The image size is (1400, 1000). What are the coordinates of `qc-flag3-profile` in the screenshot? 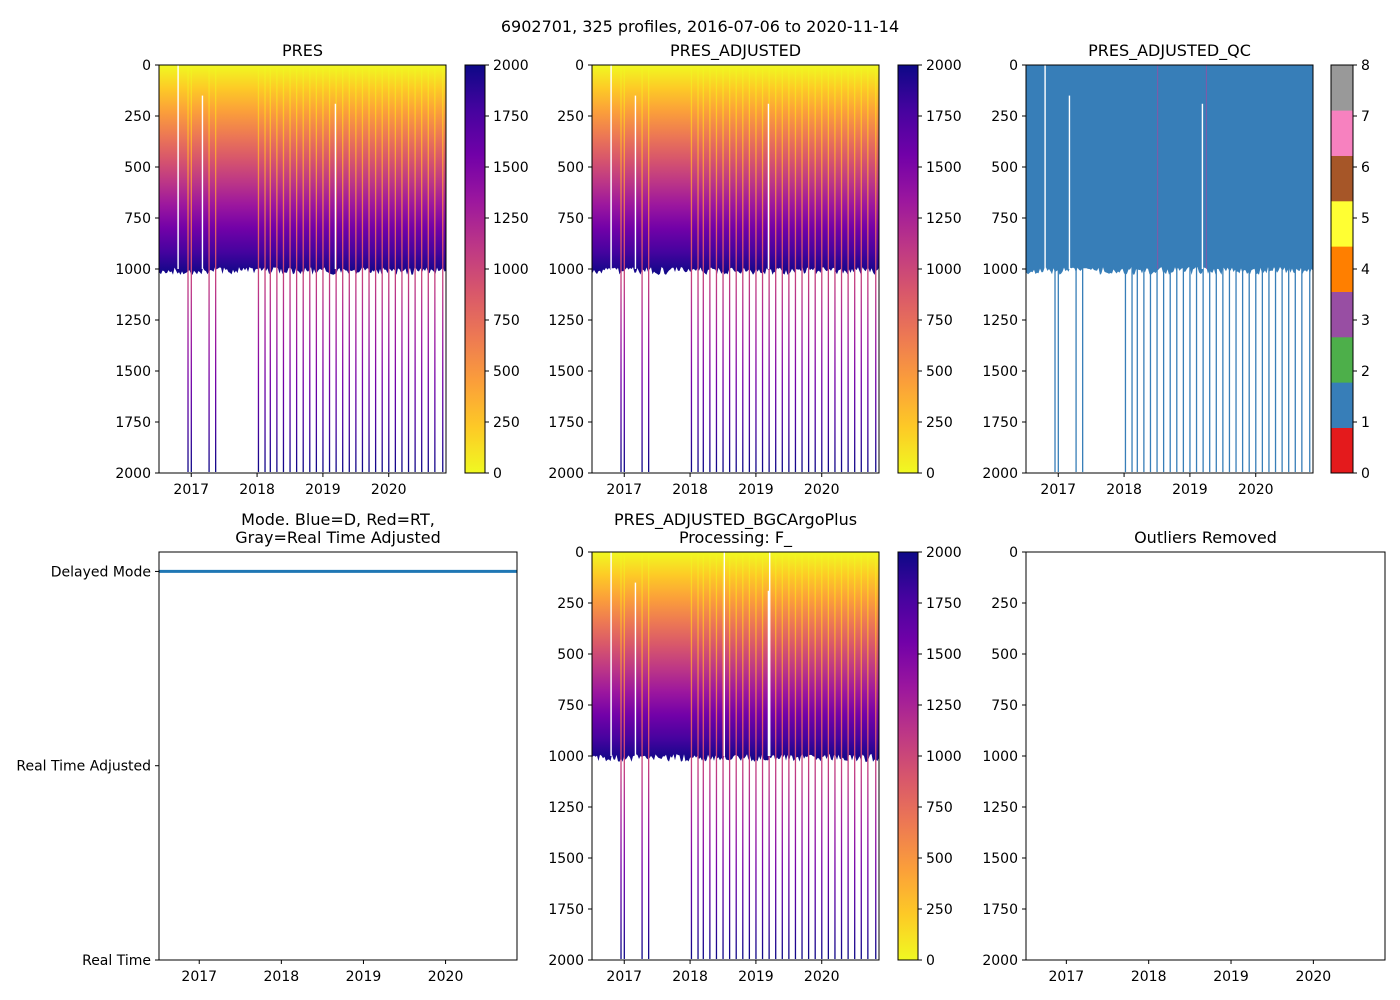 It's located at (1206, 167).